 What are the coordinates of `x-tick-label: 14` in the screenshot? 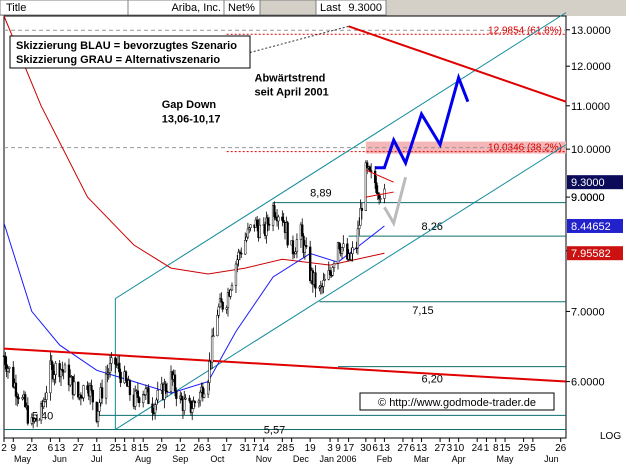 It's located at (264, 448).